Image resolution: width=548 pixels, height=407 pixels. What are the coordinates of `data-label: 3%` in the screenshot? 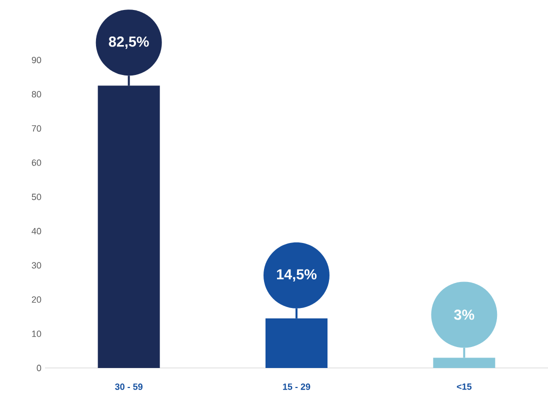 It's located at (464, 315).